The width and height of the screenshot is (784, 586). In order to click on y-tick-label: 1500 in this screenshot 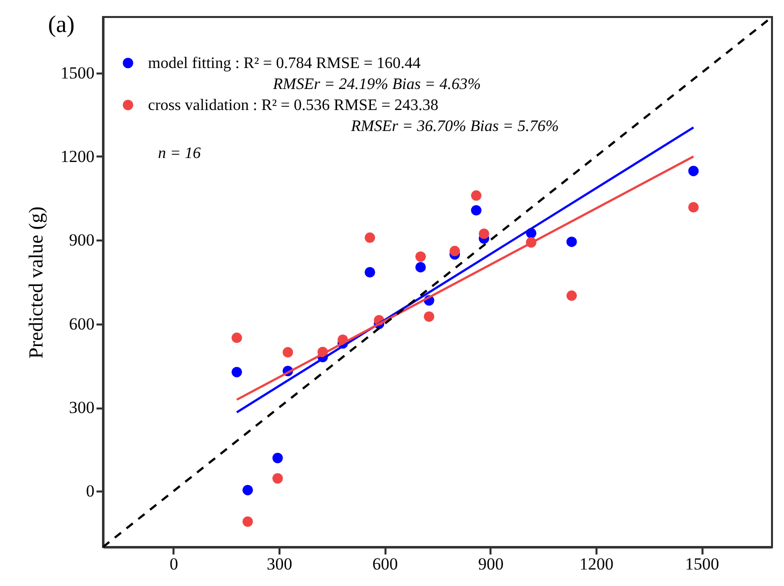, I will do `click(77, 72)`.